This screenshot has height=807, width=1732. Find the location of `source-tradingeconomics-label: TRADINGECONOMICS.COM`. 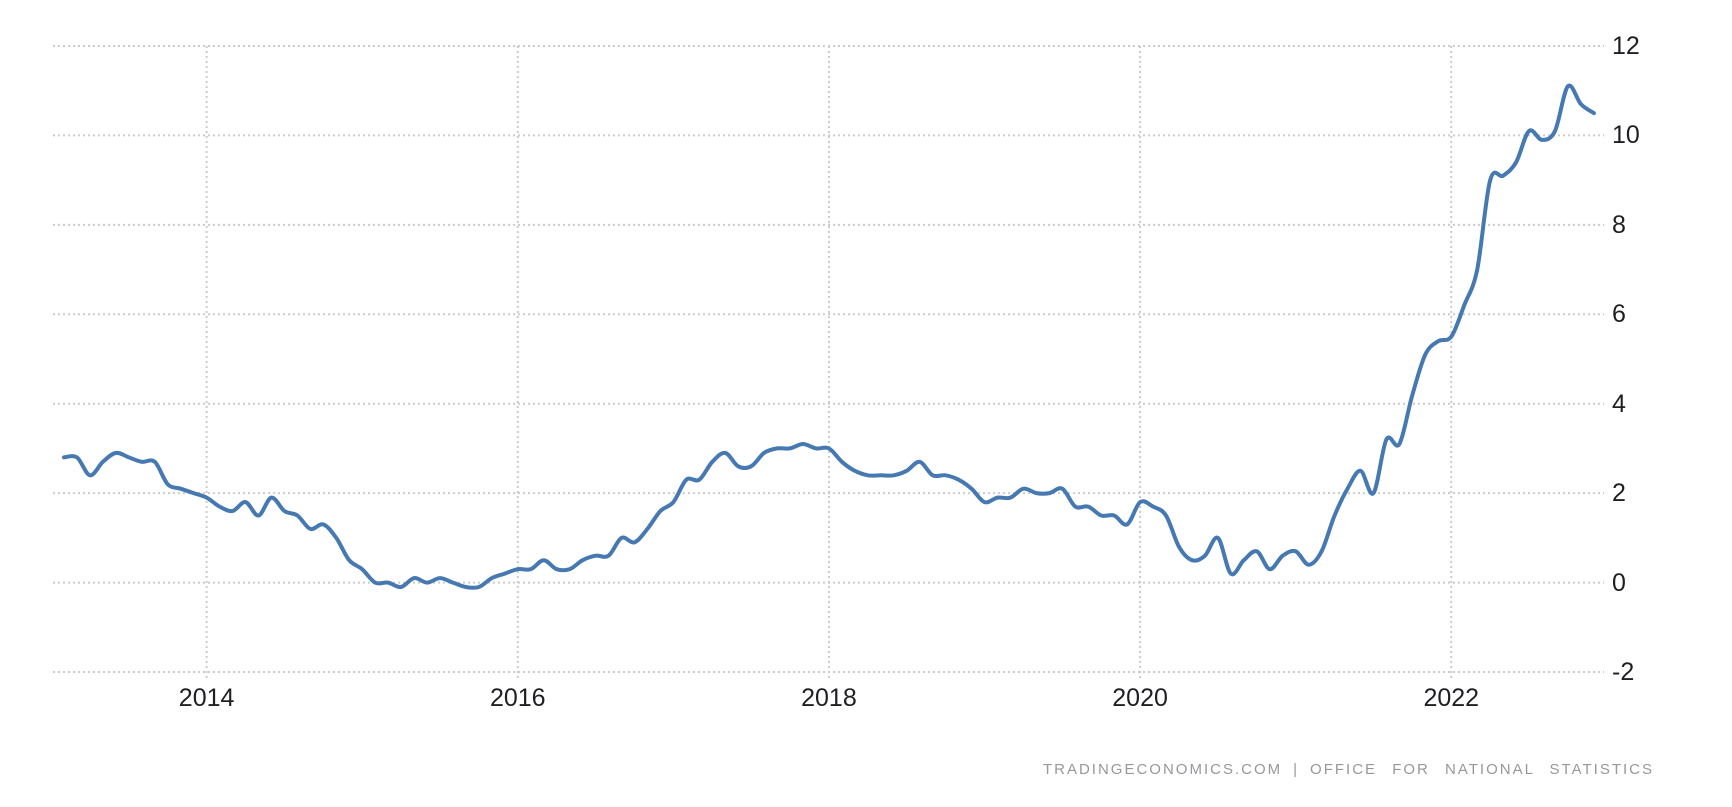

source-tradingeconomics-label: TRADINGECONOMICS.COM is located at coordinates (1162, 769).